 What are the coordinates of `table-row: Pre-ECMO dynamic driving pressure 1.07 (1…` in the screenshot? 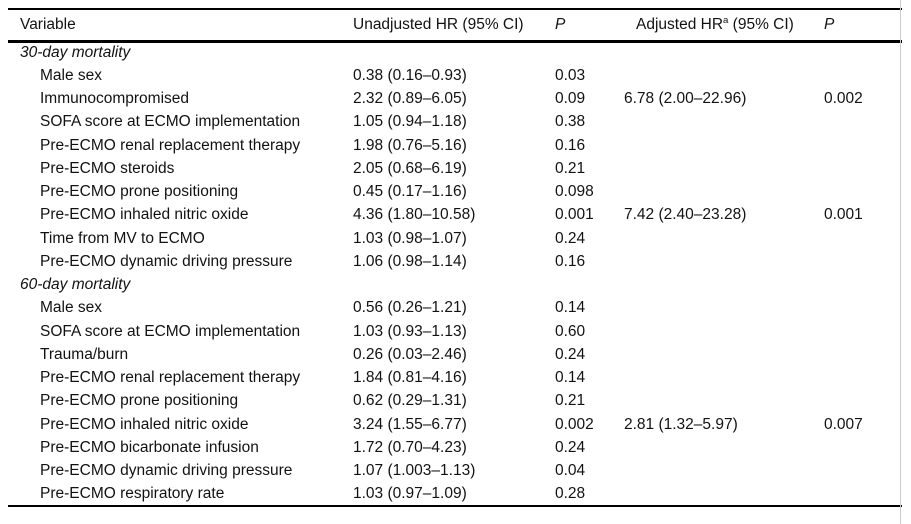 It's located at (455, 471).